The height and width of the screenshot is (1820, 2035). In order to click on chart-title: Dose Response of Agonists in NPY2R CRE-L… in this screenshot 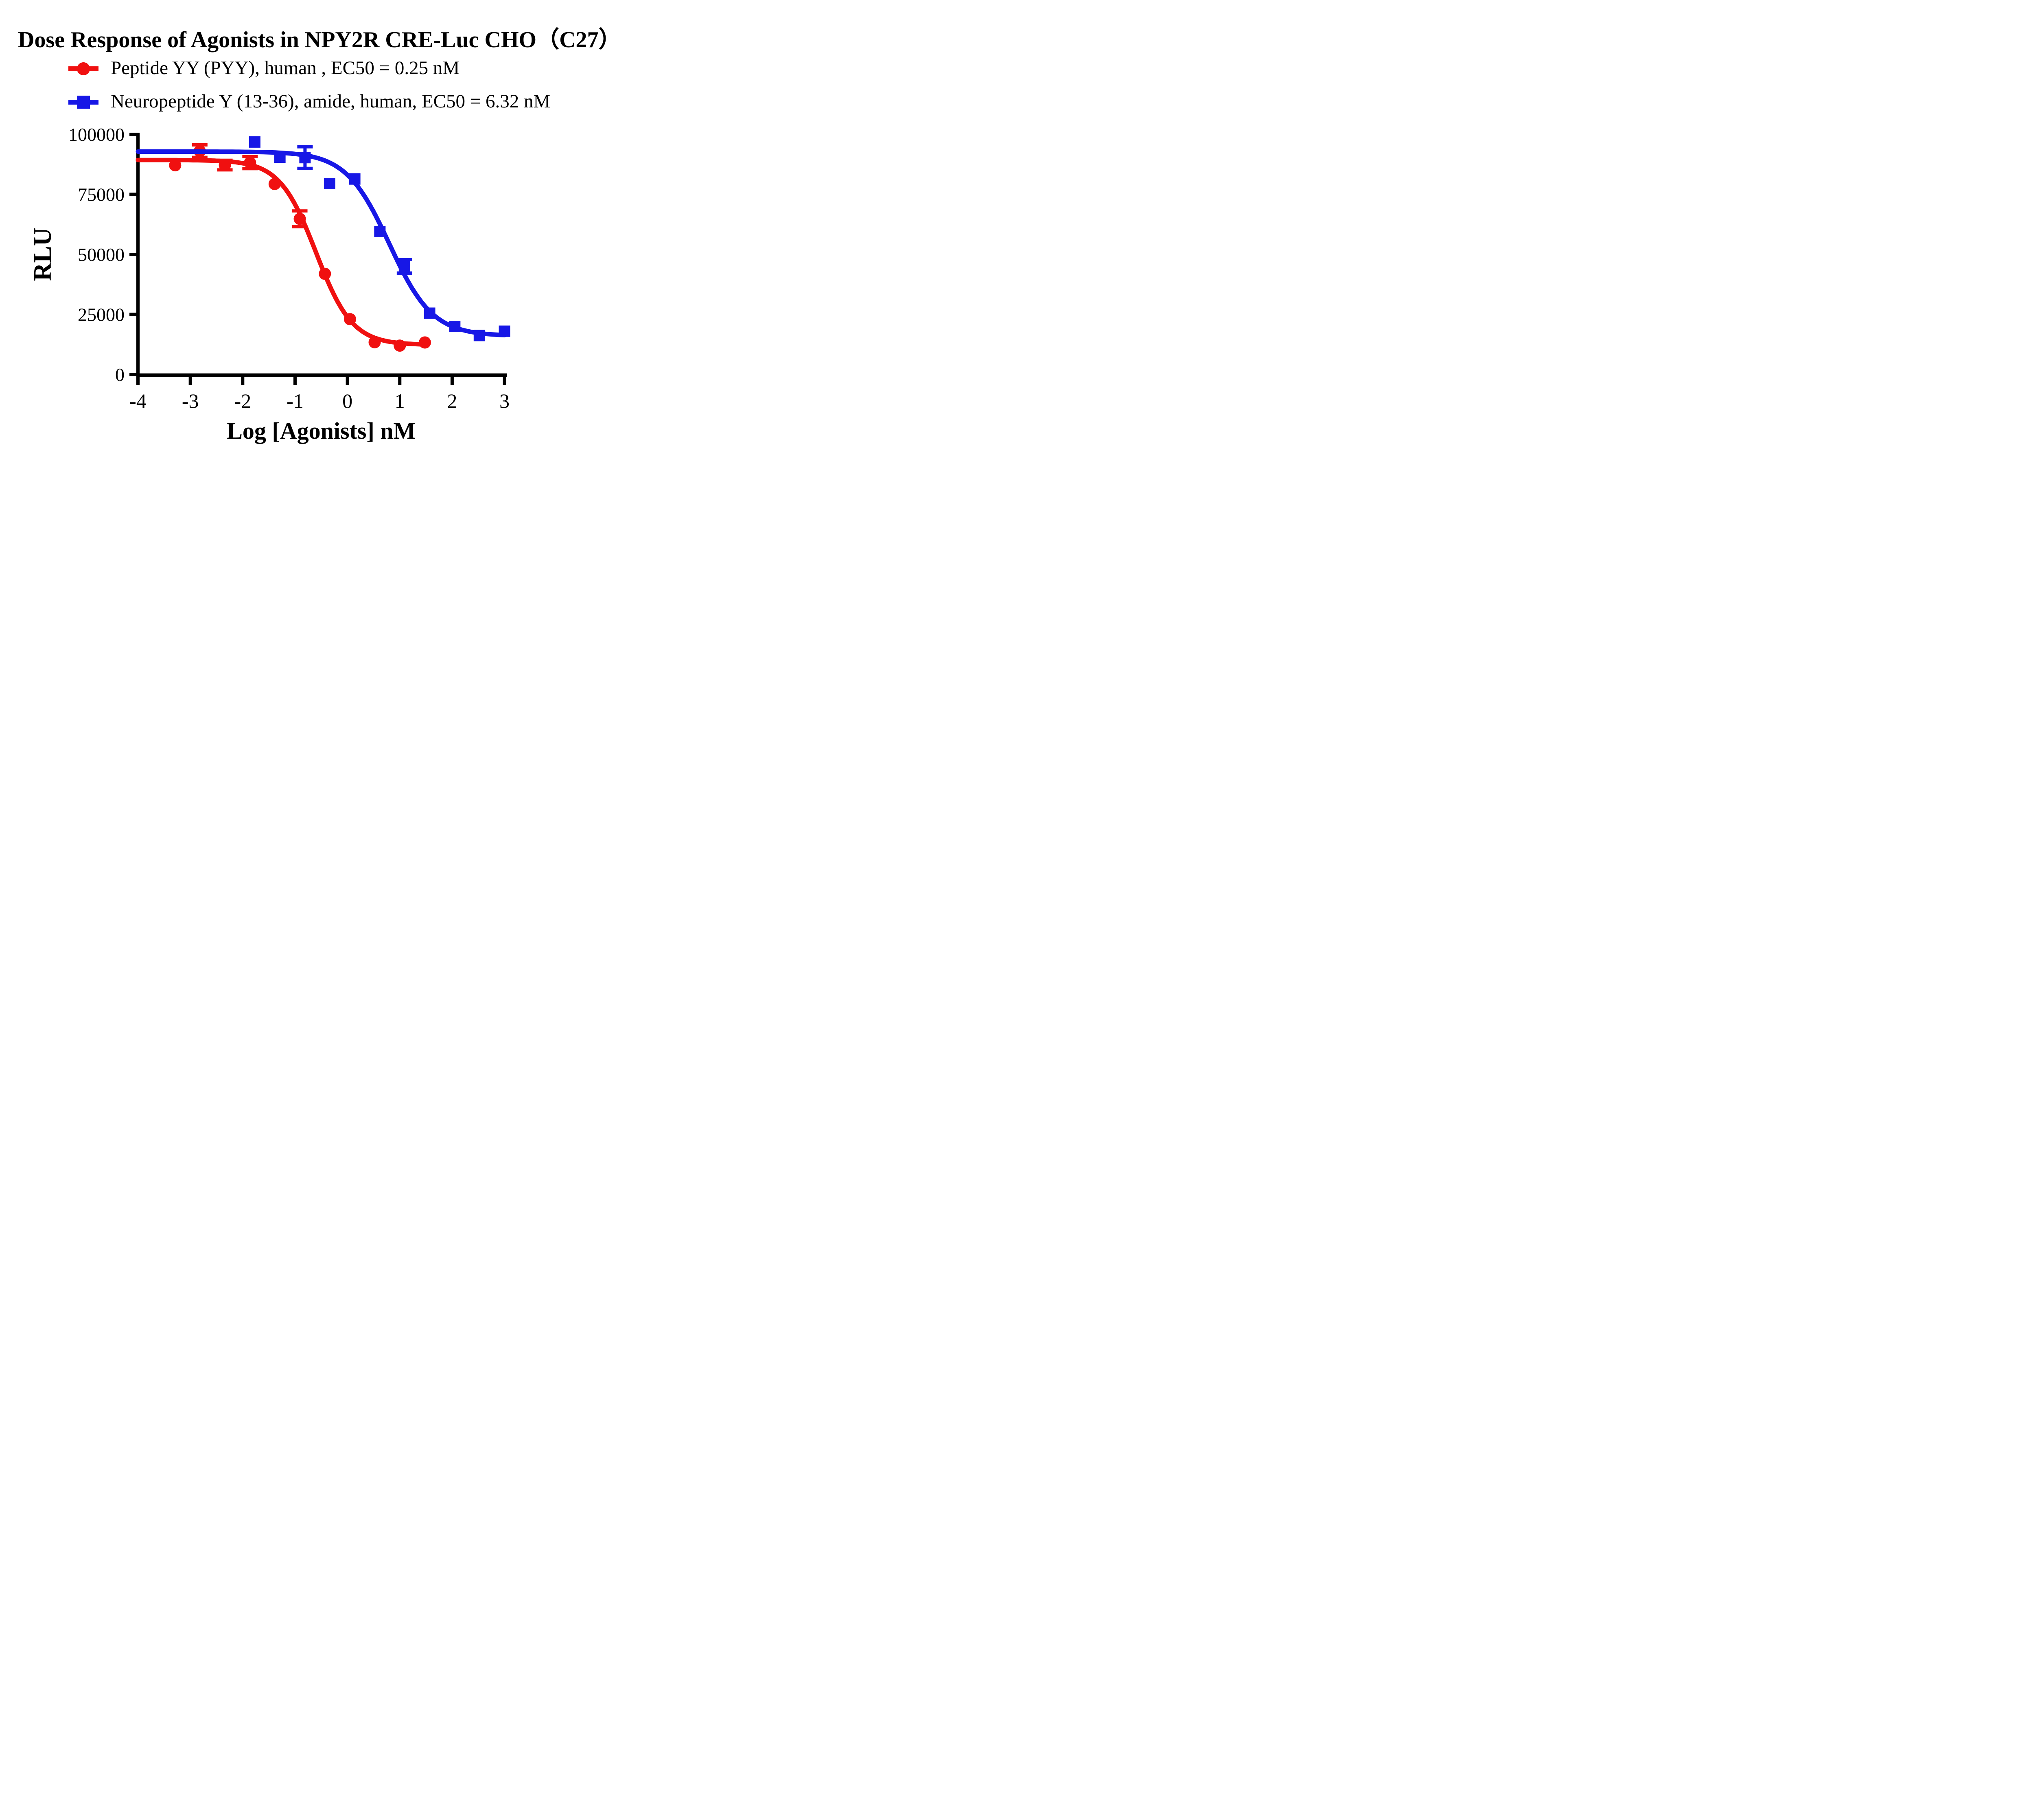, I will do `click(319, 39)`.